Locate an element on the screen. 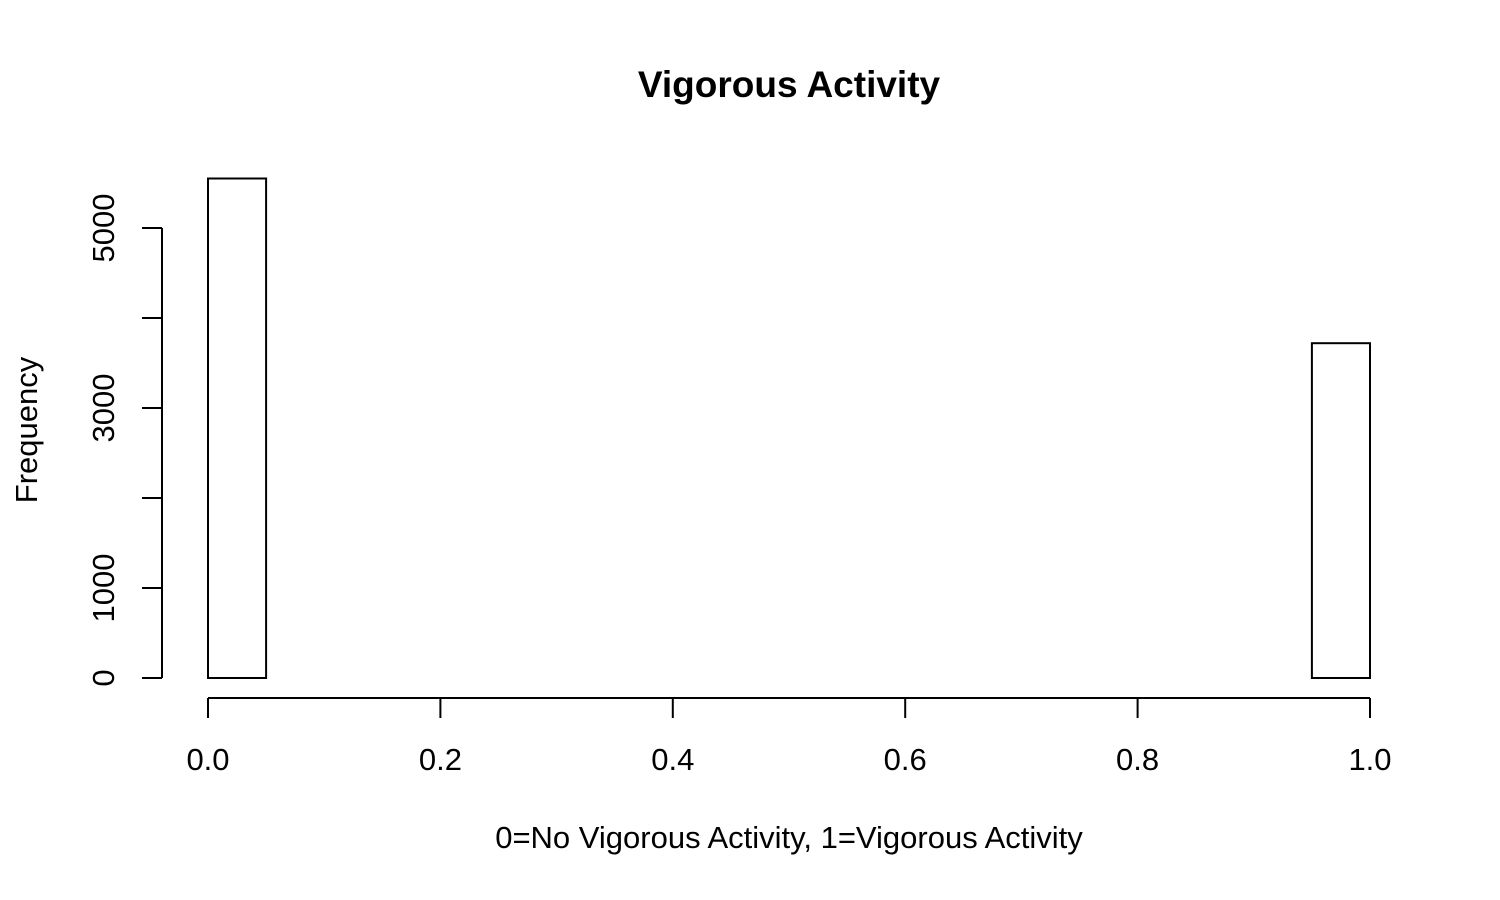 Image resolution: width=1500 pixels, height=900 pixels. y-axis: 0 1000 3000 5000 is located at coordinates (124, 440).